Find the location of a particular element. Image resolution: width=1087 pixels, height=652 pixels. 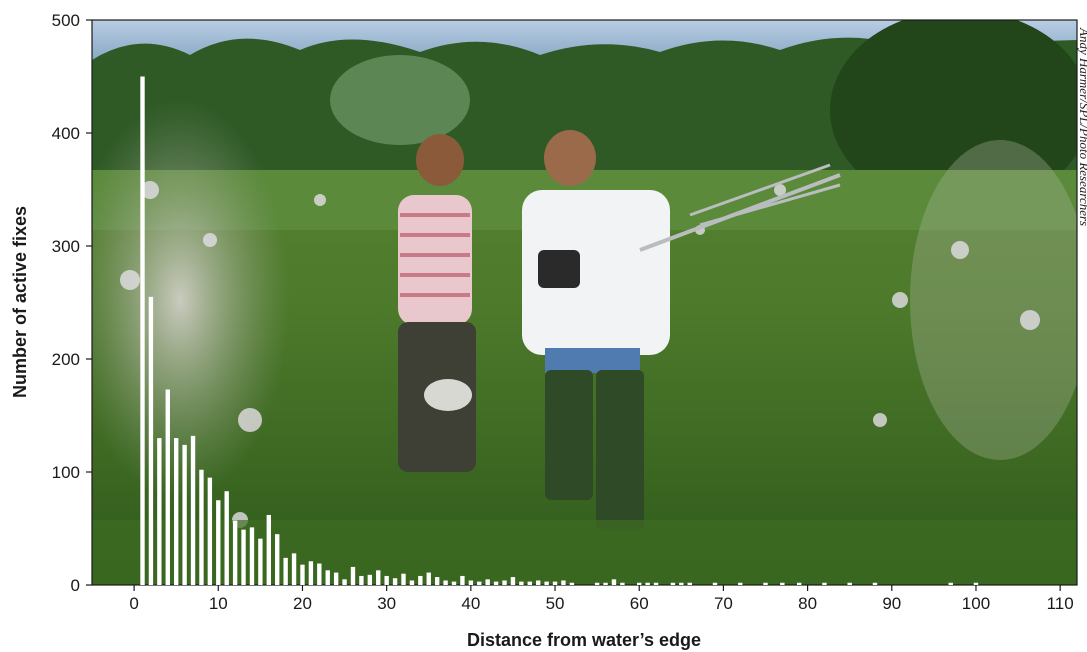

x-tick-label: 0 is located at coordinates (133, 603).